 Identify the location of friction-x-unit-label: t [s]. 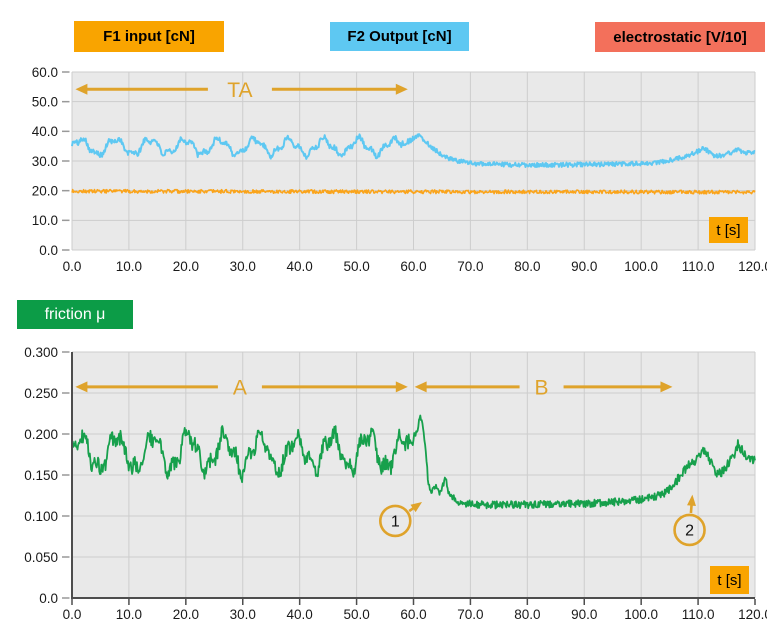
(729, 580).